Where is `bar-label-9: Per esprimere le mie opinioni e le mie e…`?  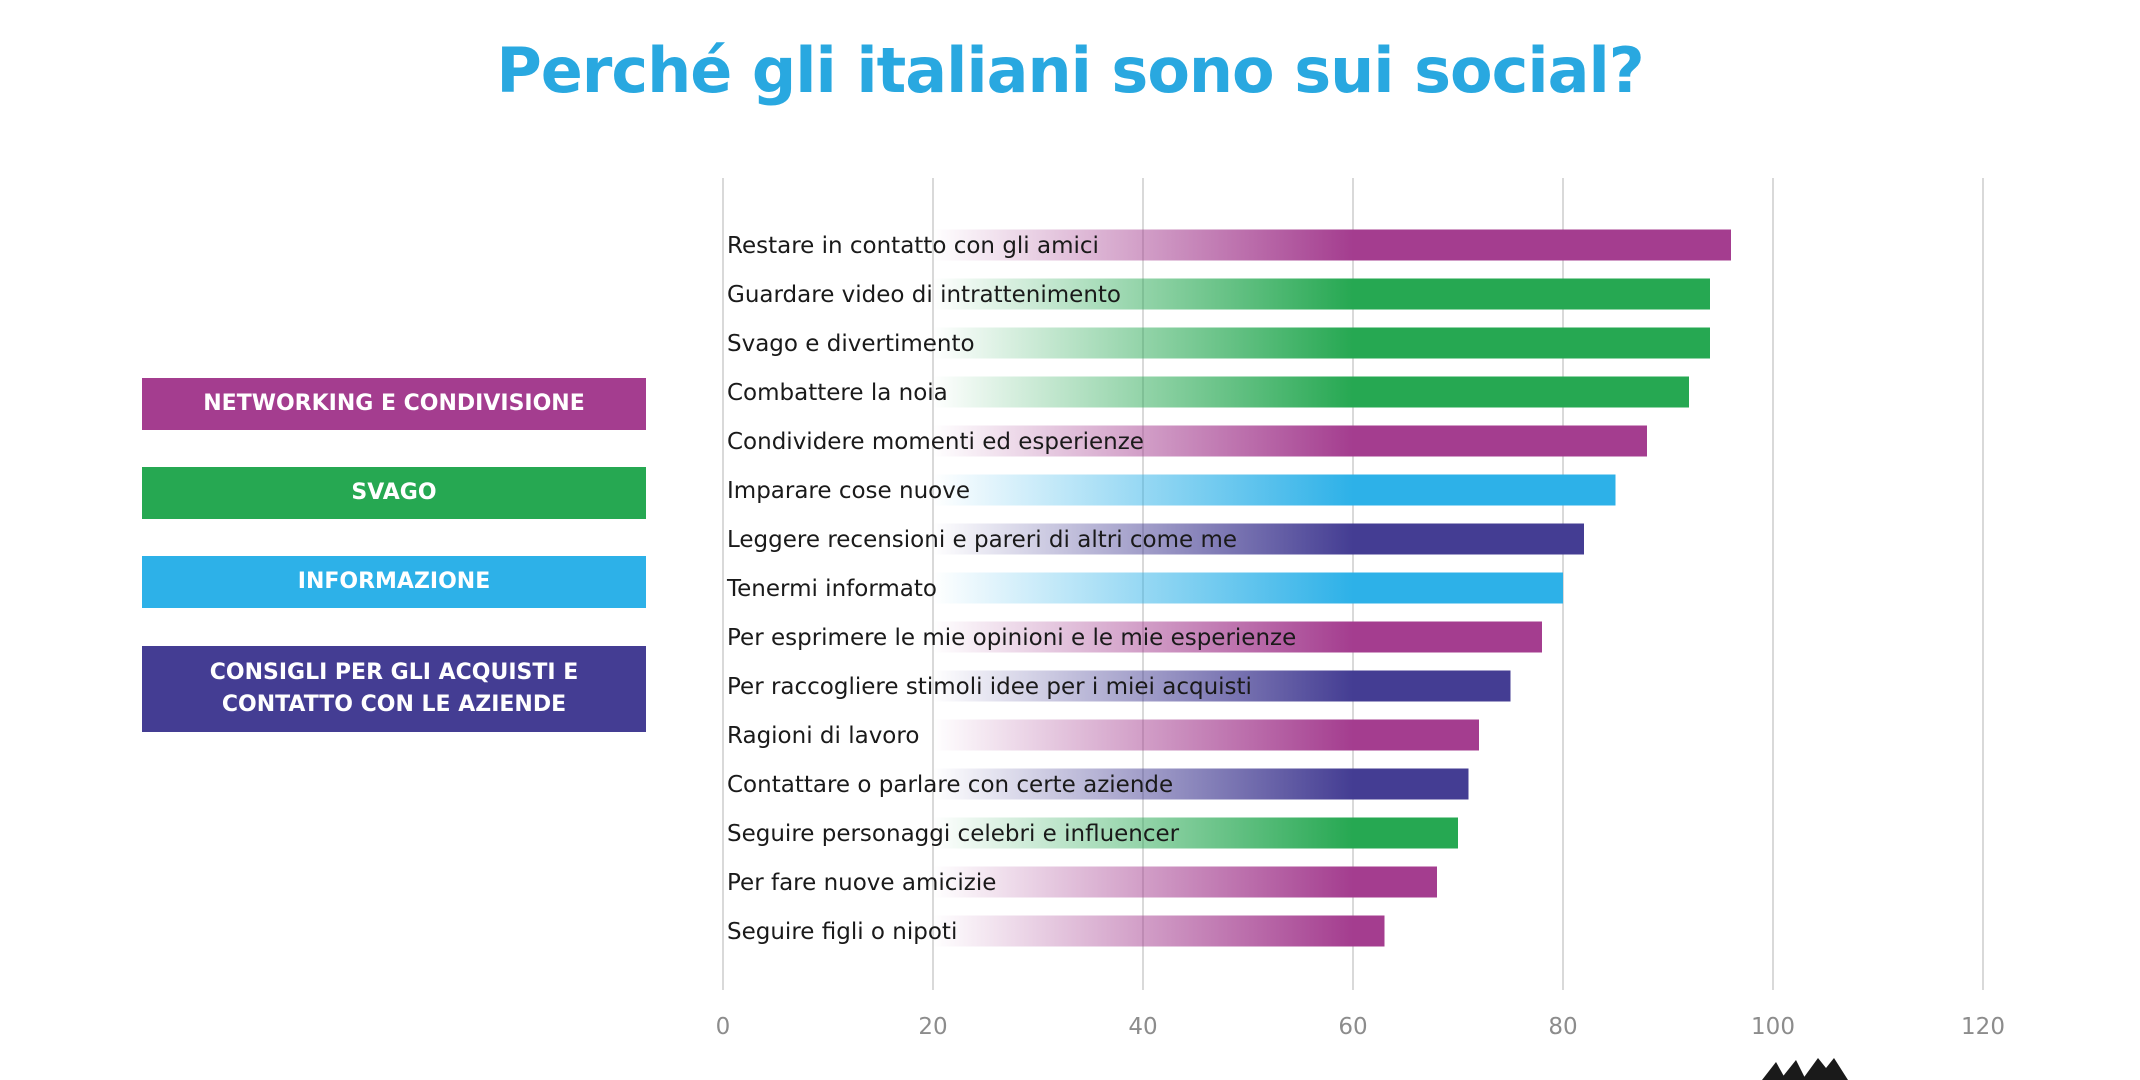
bar-label-9: Per esprimere le mie opinioni e le mie e… is located at coordinates (1011, 638).